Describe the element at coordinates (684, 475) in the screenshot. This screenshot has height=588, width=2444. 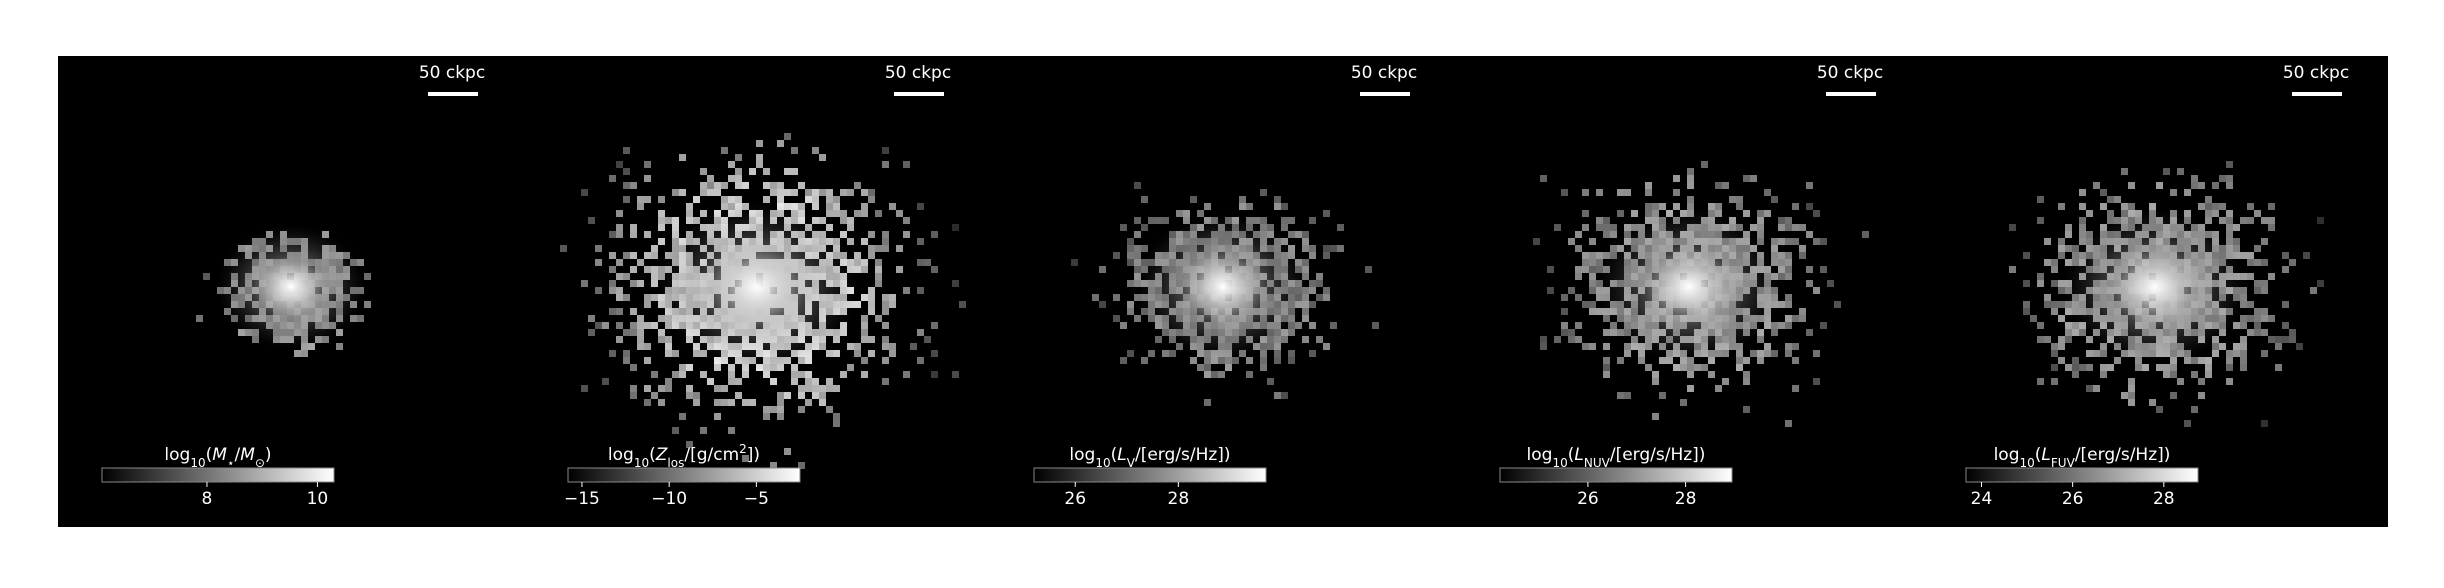
I see `colorbar` at that location.